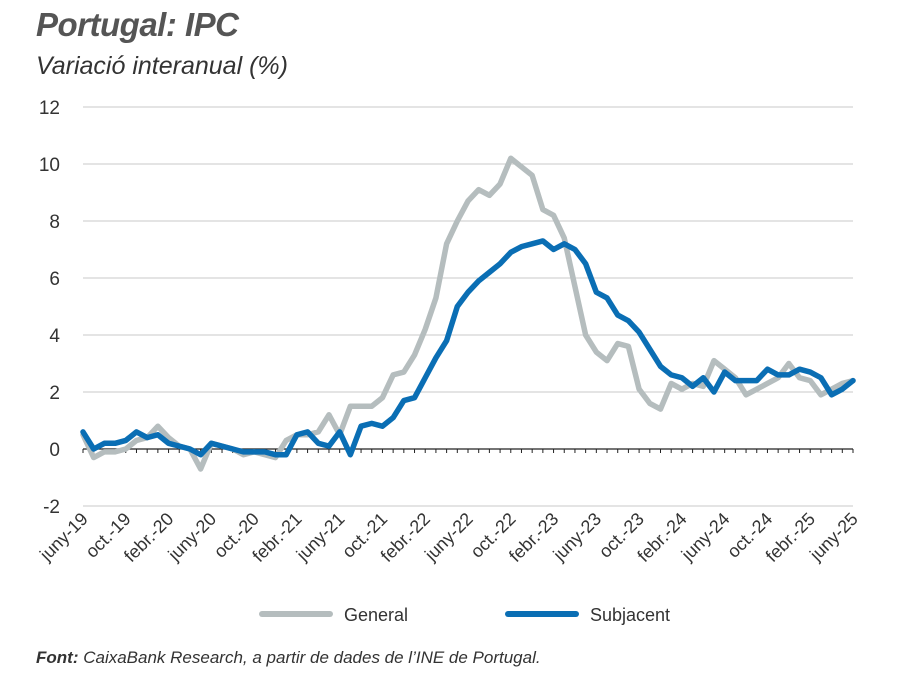  What do you see at coordinates (833, 537) in the screenshot?
I see `x-tick-label: juny-25` at bounding box center [833, 537].